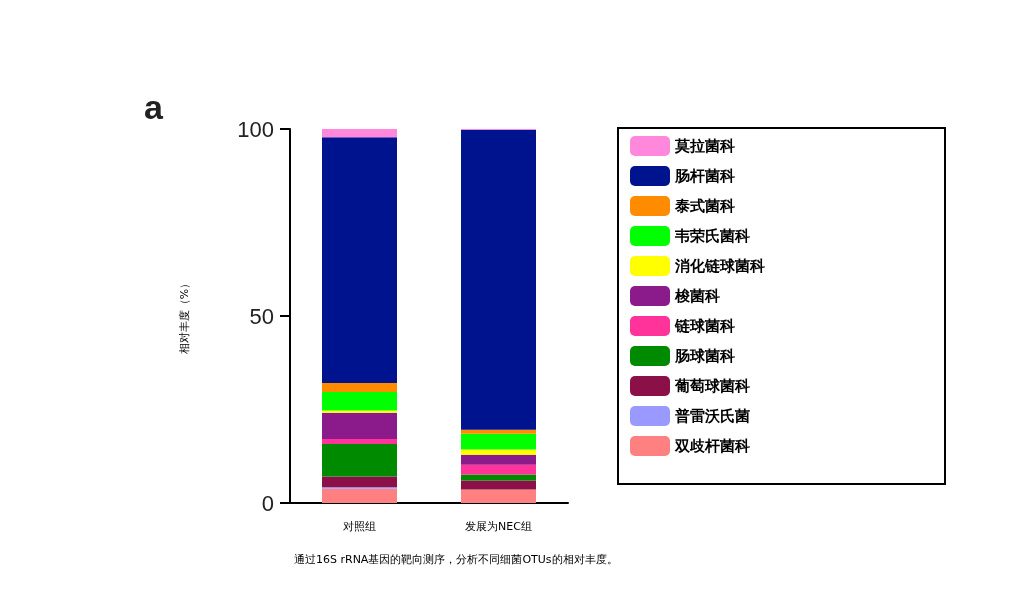 The image size is (1029, 598). I want to click on x-tick-label: 发展为NEC组, so click(498, 526).